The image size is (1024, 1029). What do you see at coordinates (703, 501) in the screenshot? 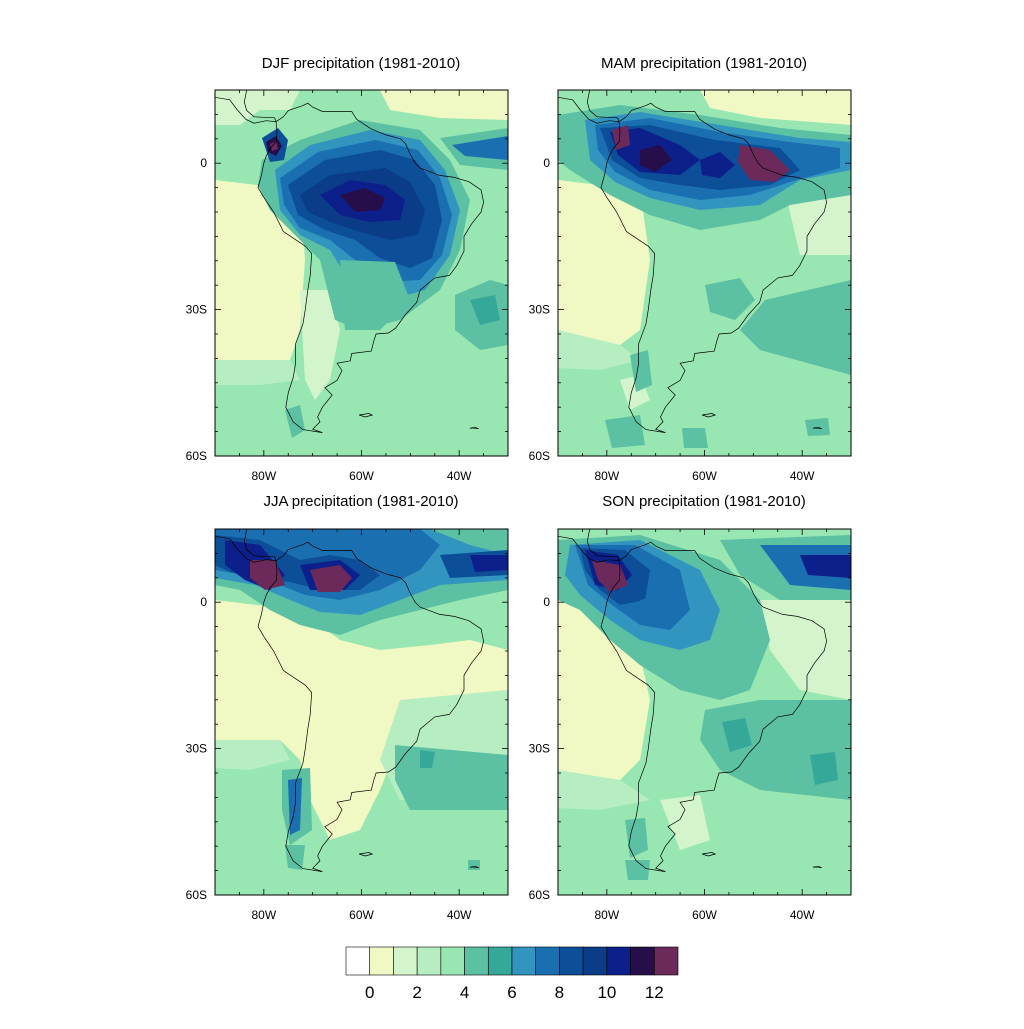
I see `panel-title: SON precipitation (1981-2010)` at bounding box center [703, 501].